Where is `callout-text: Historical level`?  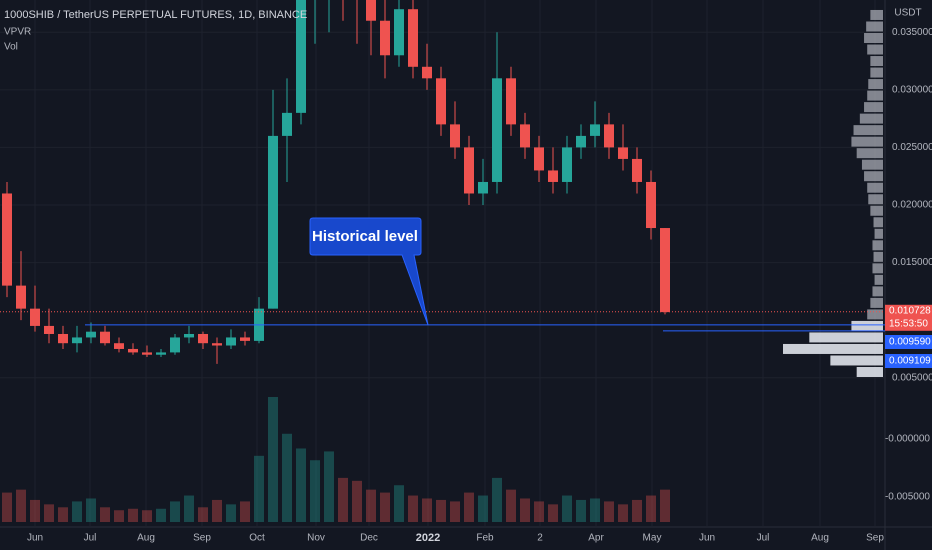
callout-text: Historical level is located at coordinates (365, 236).